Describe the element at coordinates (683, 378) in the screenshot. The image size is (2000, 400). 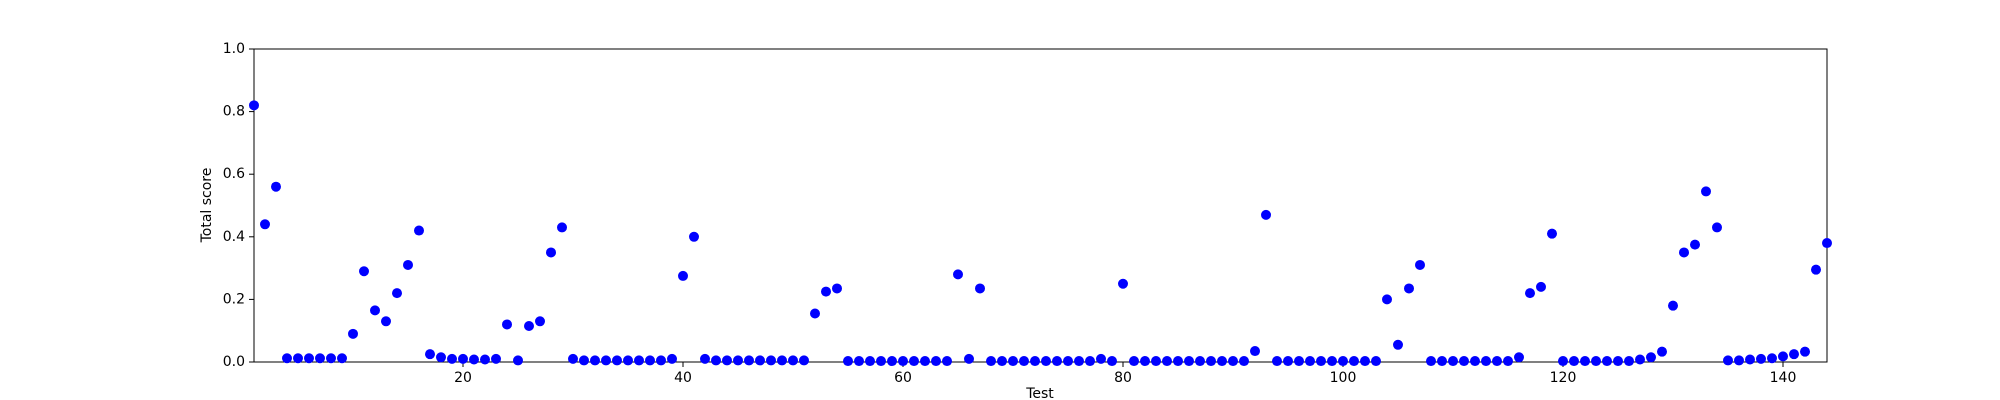
I see `x-tick-label: 40` at that location.